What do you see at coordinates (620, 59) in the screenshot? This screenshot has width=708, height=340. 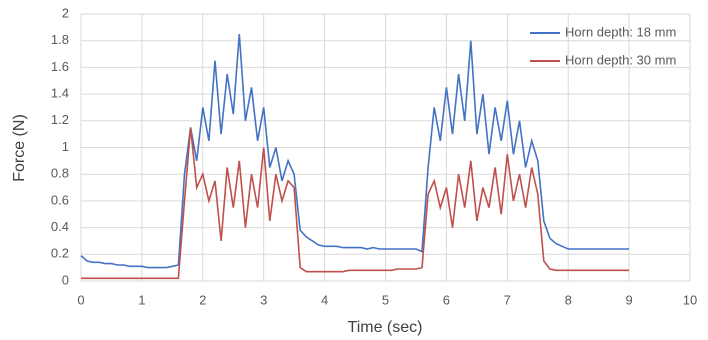 I see `legend-label: Horn depth: 30 mm` at bounding box center [620, 59].